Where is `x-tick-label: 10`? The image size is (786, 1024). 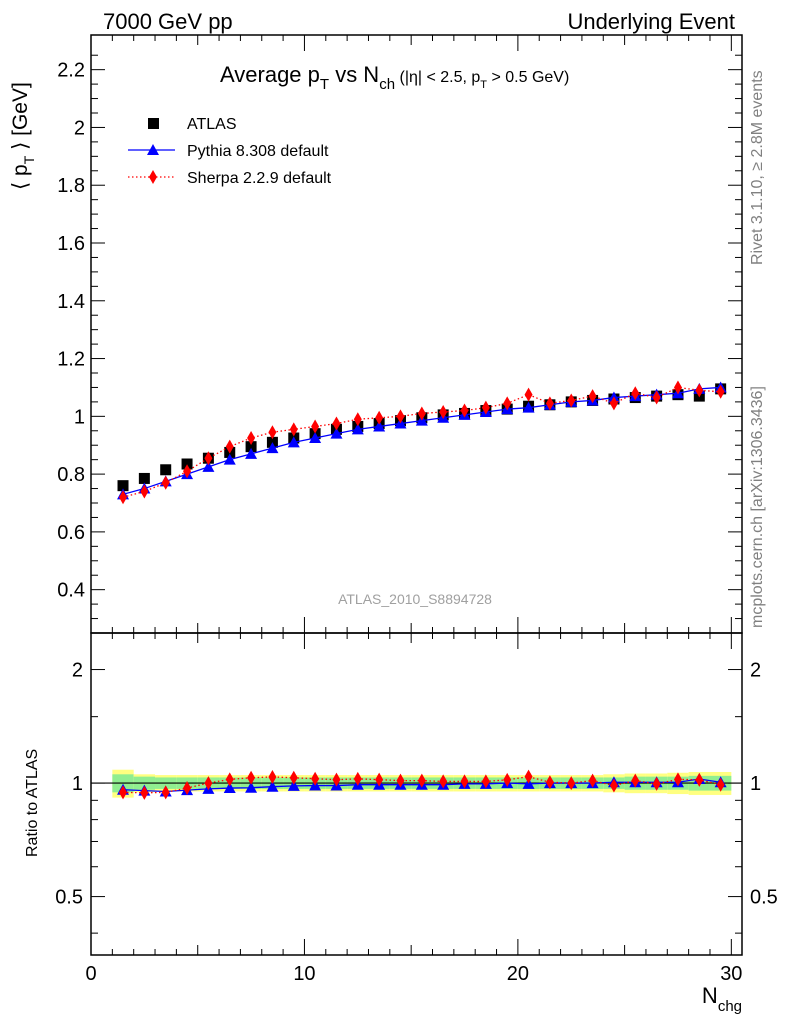 x-tick-label: 10 is located at coordinates (304, 974).